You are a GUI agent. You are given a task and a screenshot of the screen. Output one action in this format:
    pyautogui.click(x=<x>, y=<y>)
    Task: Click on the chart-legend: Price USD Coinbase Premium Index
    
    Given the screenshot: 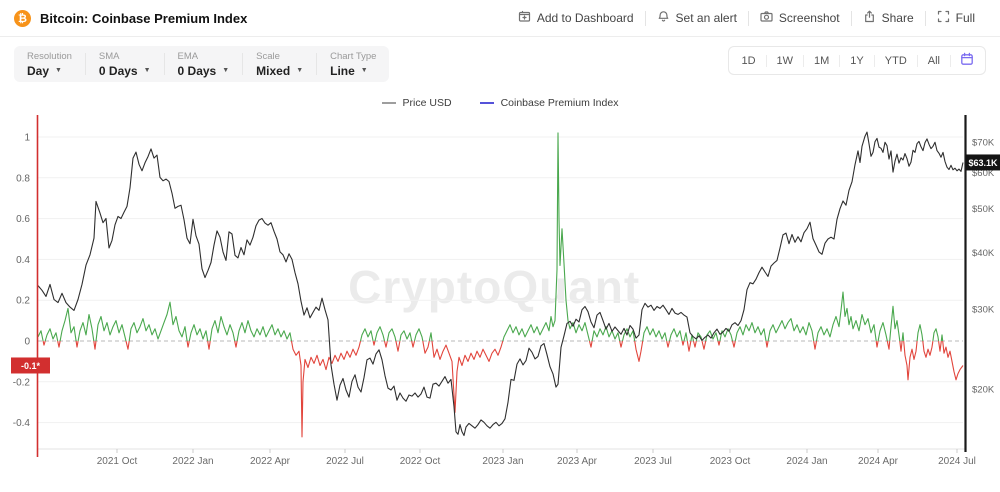 What is the action you would take?
    pyautogui.click(x=500, y=103)
    